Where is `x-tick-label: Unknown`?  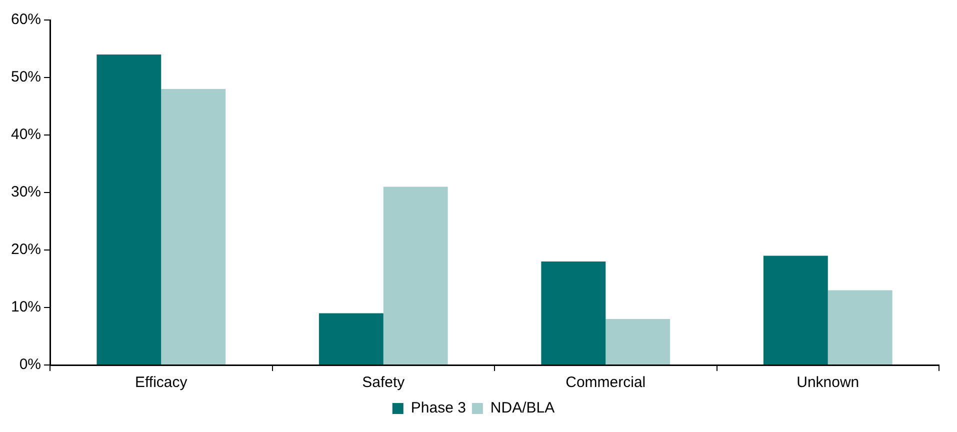
x-tick-label: Unknown is located at coordinates (828, 383).